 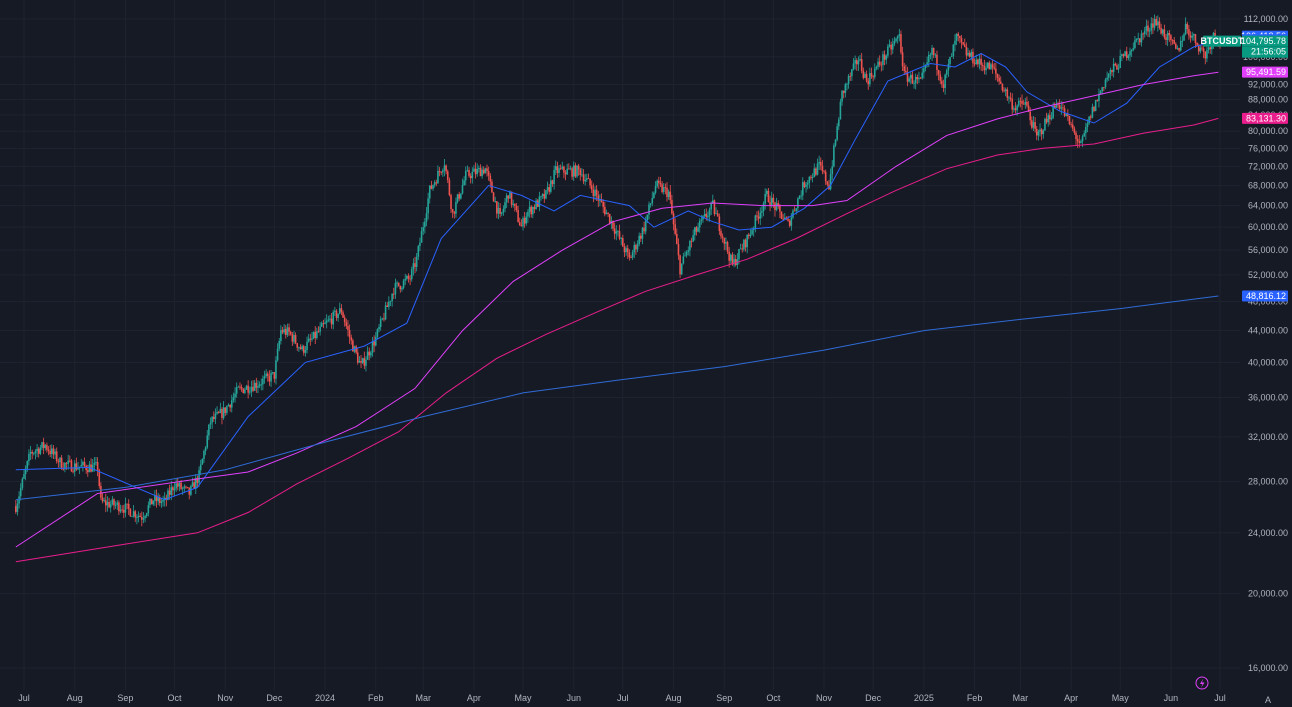 What do you see at coordinates (1268, 250) in the screenshot?
I see `y-tick-label: 56,000.00` at bounding box center [1268, 250].